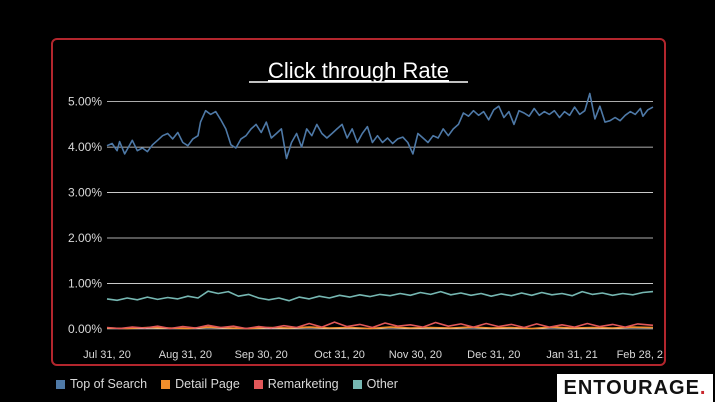 This screenshot has height=402, width=715. What do you see at coordinates (85, 147) in the screenshot?
I see `y-tick-label: 4.00%` at bounding box center [85, 147].